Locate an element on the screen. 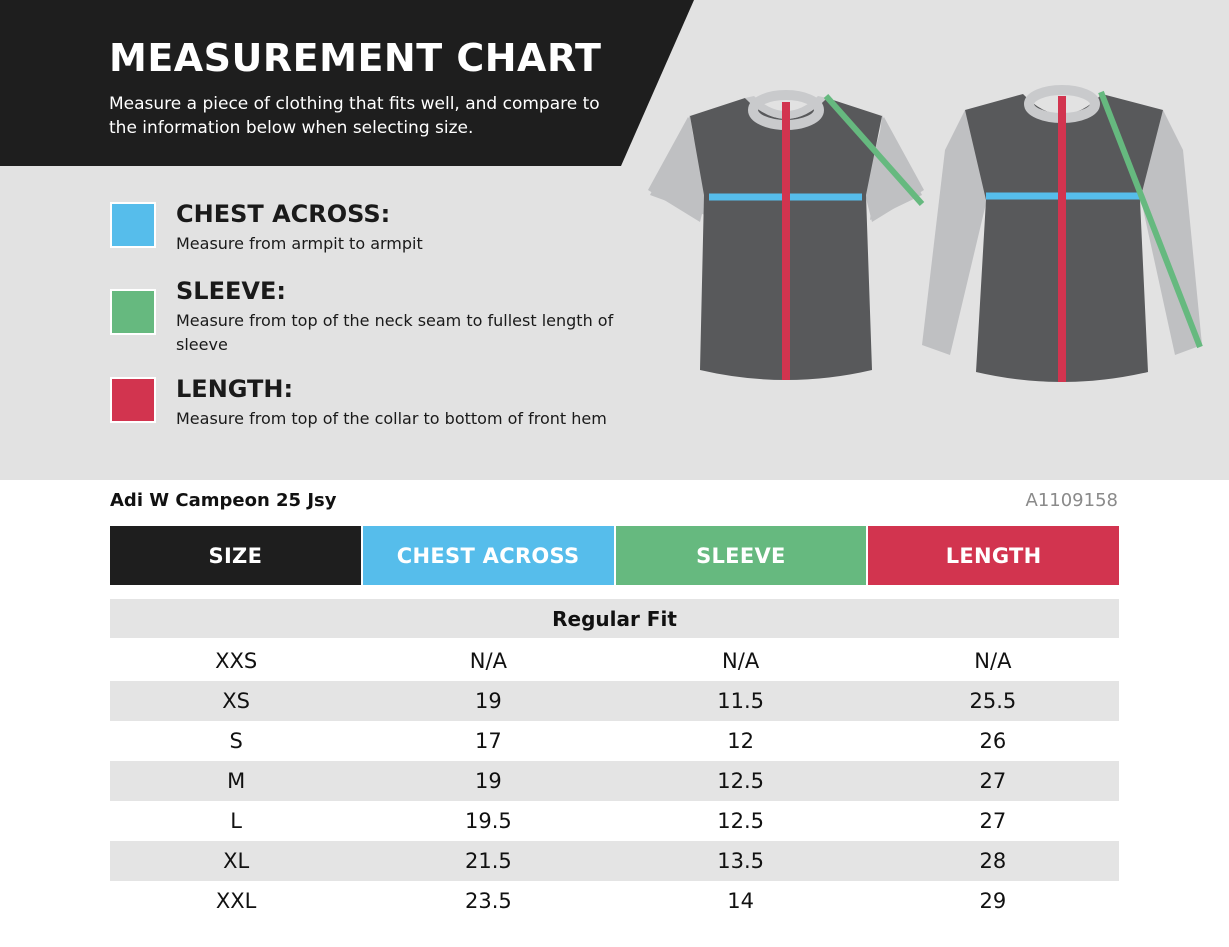 Image resolution: width=1229 pixels, height=947 pixels. shirt-illustrations is located at coordinates (925, 233).